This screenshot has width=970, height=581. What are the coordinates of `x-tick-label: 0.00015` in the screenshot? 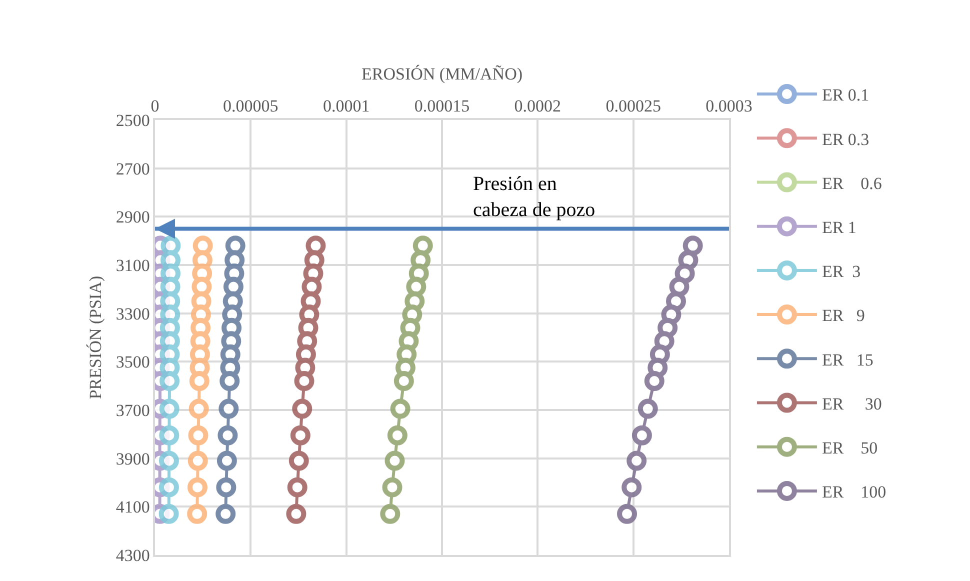 It's located at (442, 106).